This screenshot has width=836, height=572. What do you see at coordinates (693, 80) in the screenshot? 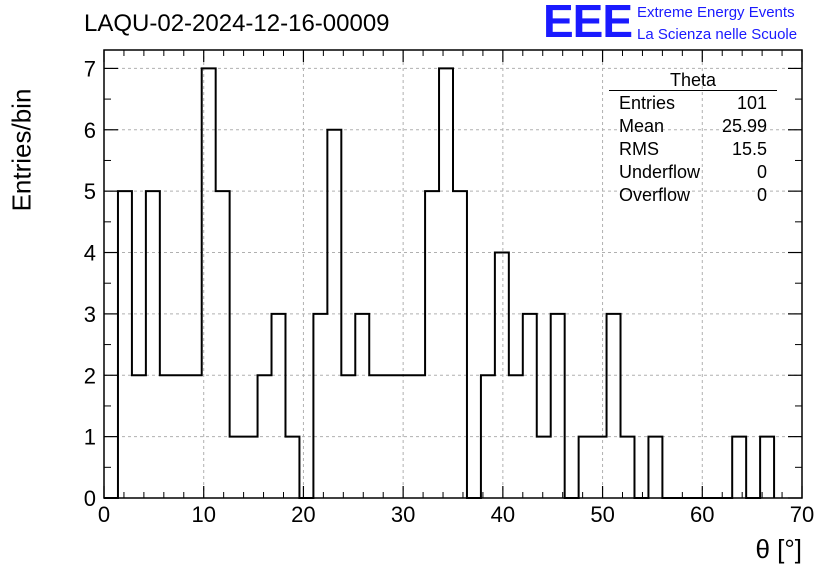
I see `stats-title: Theta` at bounding box center [693, 80].